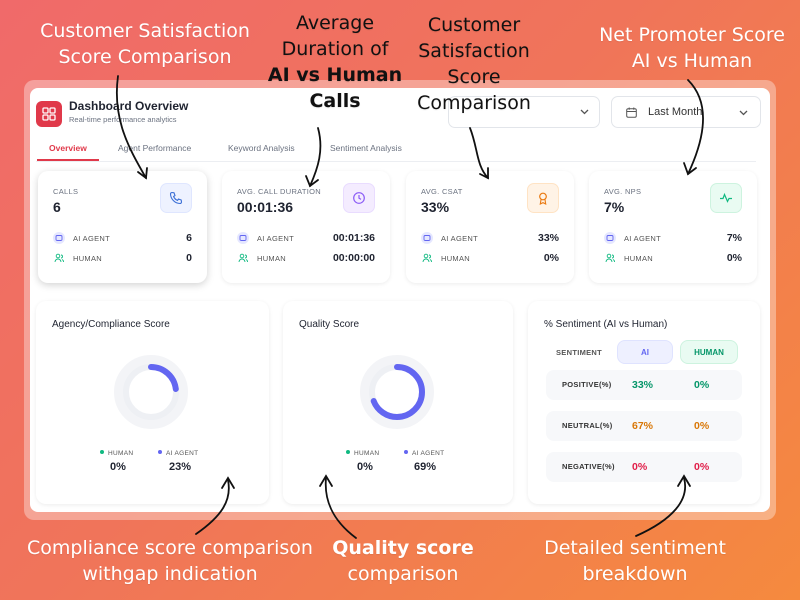 The image size is (800, 600). Describe the element at coordinates (635, 561) in the screenshot. I see `callout-sentiment: Detailed sentiment breakdown` at that location.